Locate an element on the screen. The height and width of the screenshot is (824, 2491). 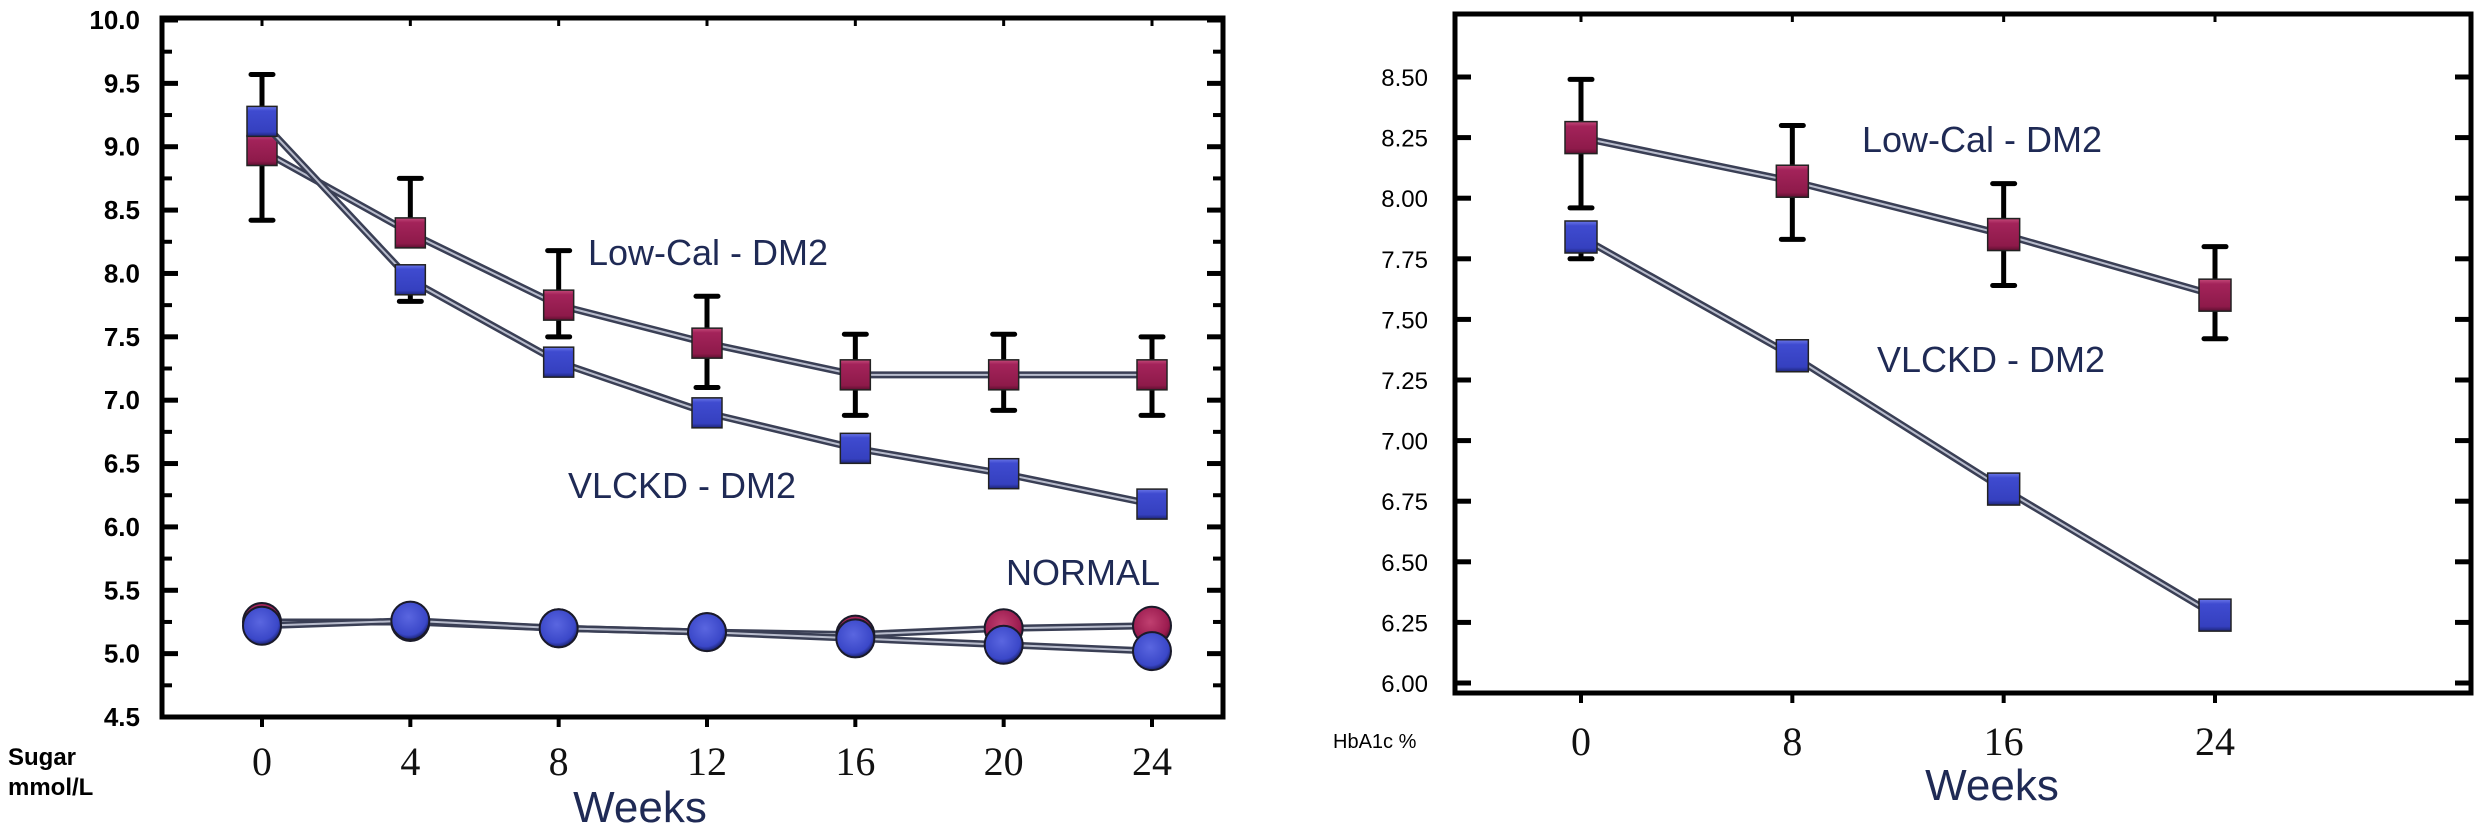
y-axis-unit: HbA1c % is located at coordinates (1375, 742).